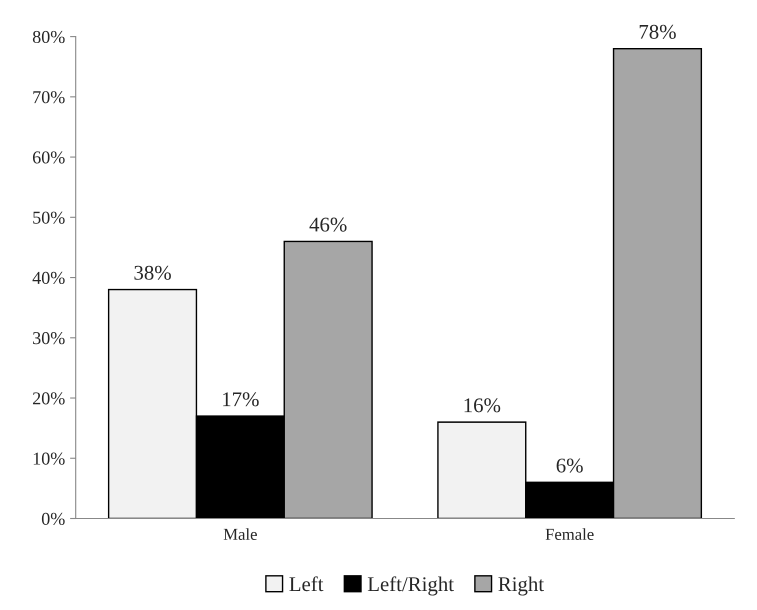 The height and width of the screenshot is (610, 757). What do you see at coordinates (521, 586) in the screenshot?
I see `legend-label: Right` at bounding box center [521, 586].